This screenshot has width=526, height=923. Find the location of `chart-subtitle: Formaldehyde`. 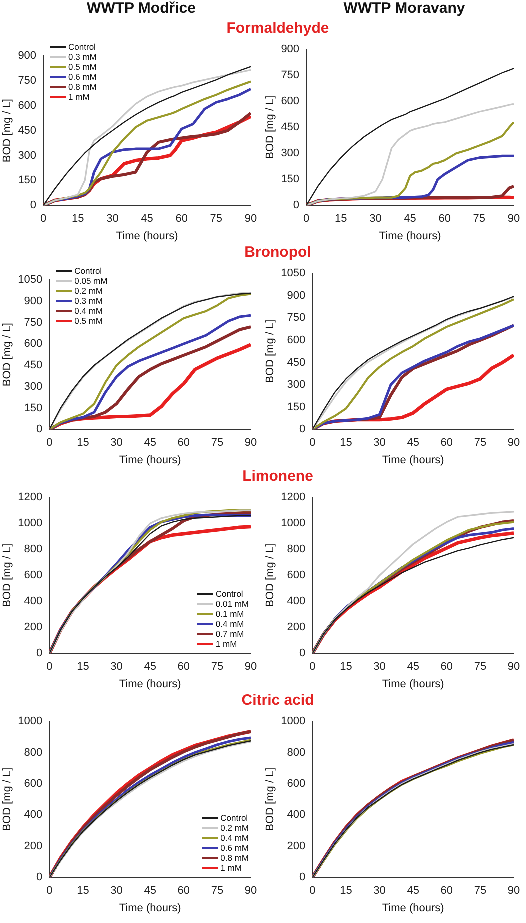

chart-subtitle: Formaldehyde is located at coordinates (278, 28).